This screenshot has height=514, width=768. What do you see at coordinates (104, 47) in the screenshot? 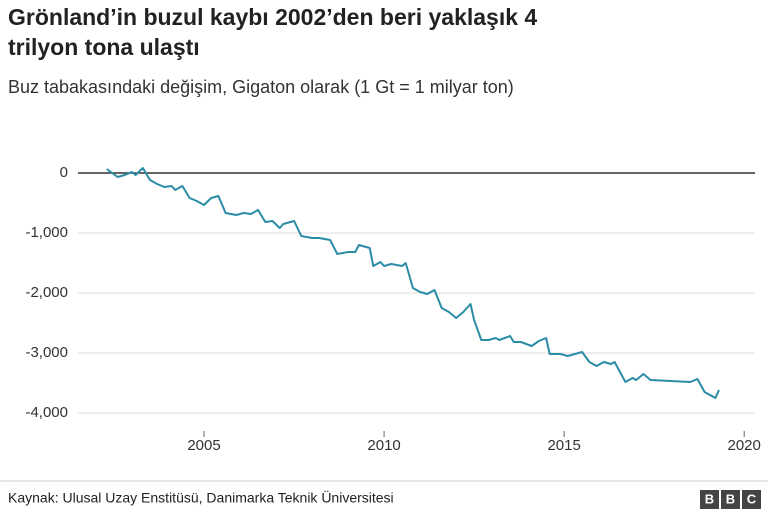
I see `chart-title: trilyon tona ulaştı` at bounding box center [104, 47].